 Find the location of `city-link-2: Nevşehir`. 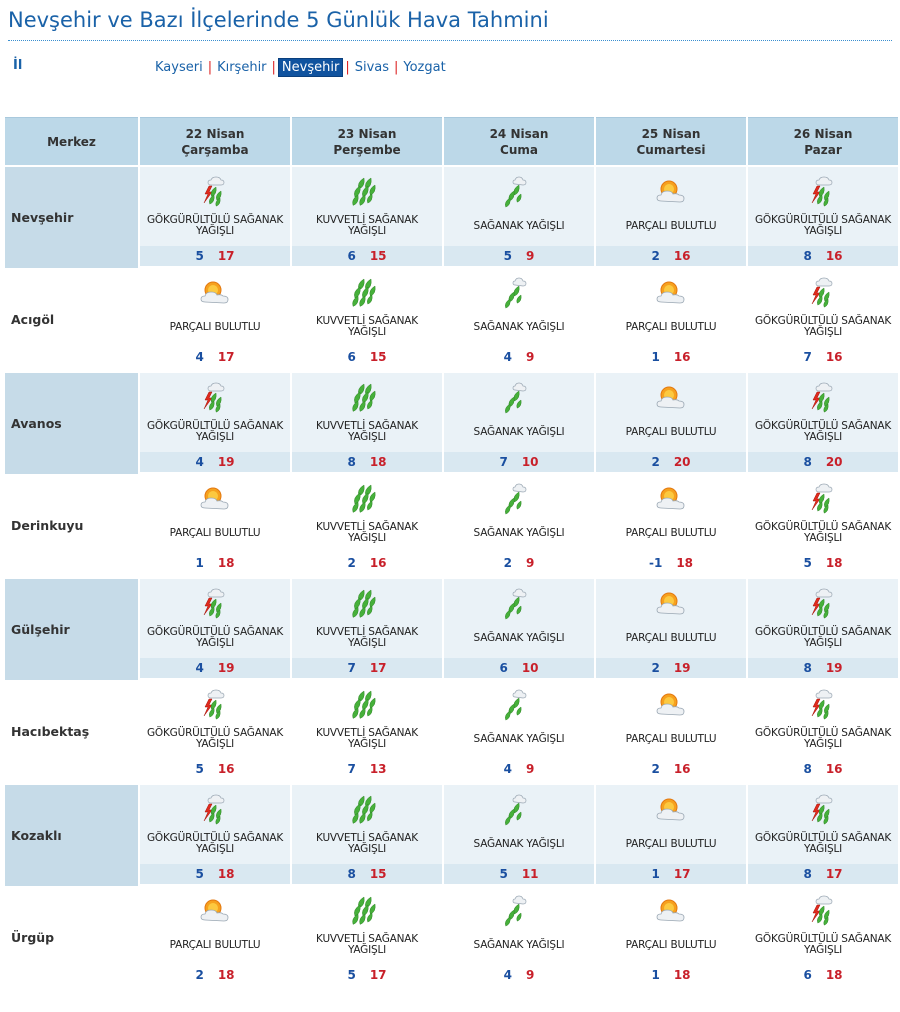

city-link-2: Nevşehir is located at coordinates (310, 67).